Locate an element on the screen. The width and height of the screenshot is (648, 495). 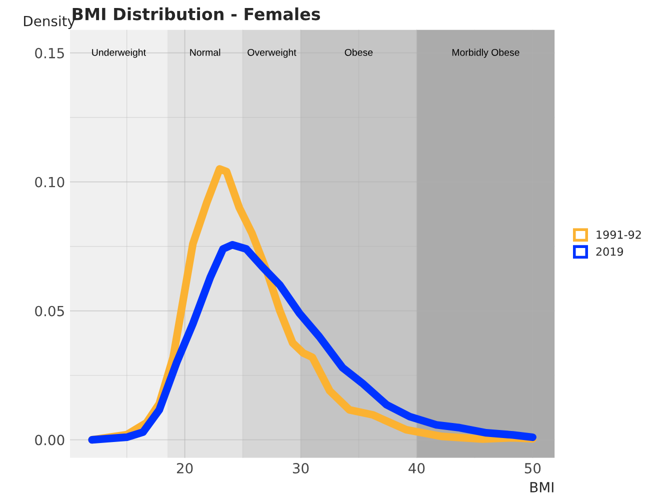
band-label: Morbidly Obese is located at coordinates (486, 53).